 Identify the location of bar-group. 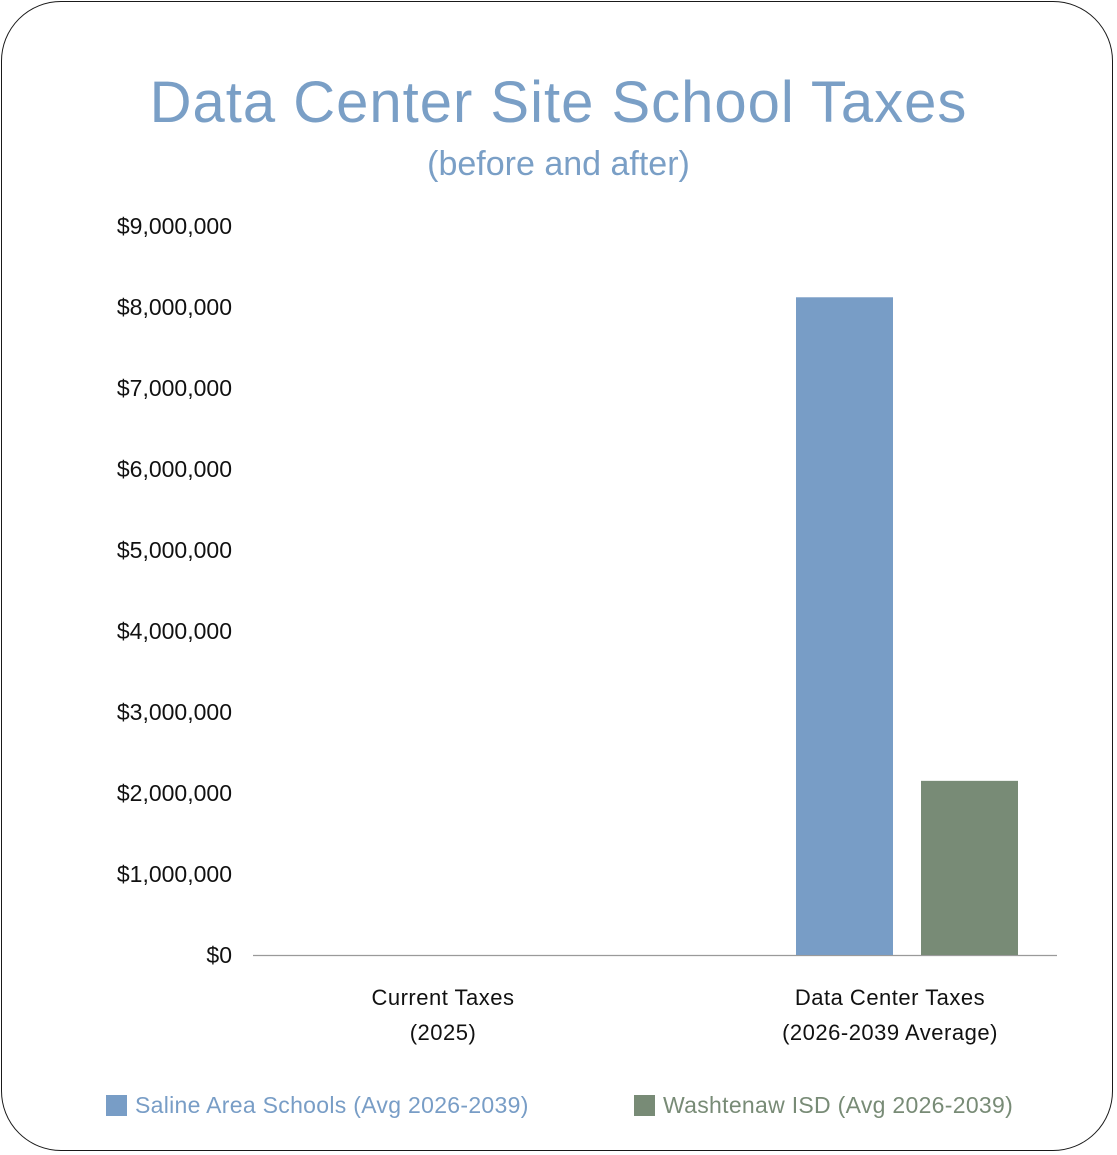
(907, 626).